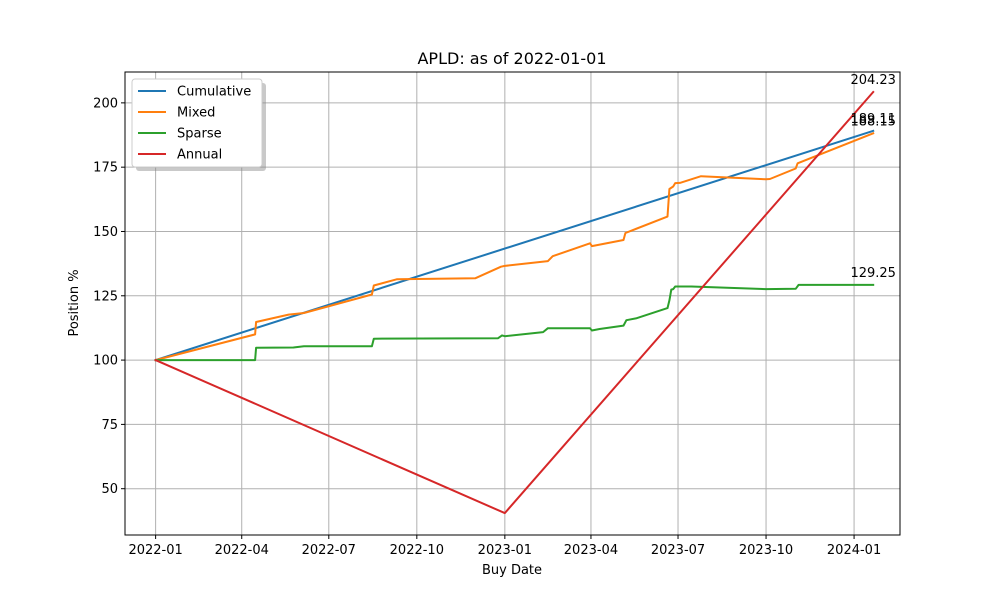  What do you see at coordinates (105, 103) in the screenshot?
I see `y-tick-label: 200` at bounding box center [105, 103].